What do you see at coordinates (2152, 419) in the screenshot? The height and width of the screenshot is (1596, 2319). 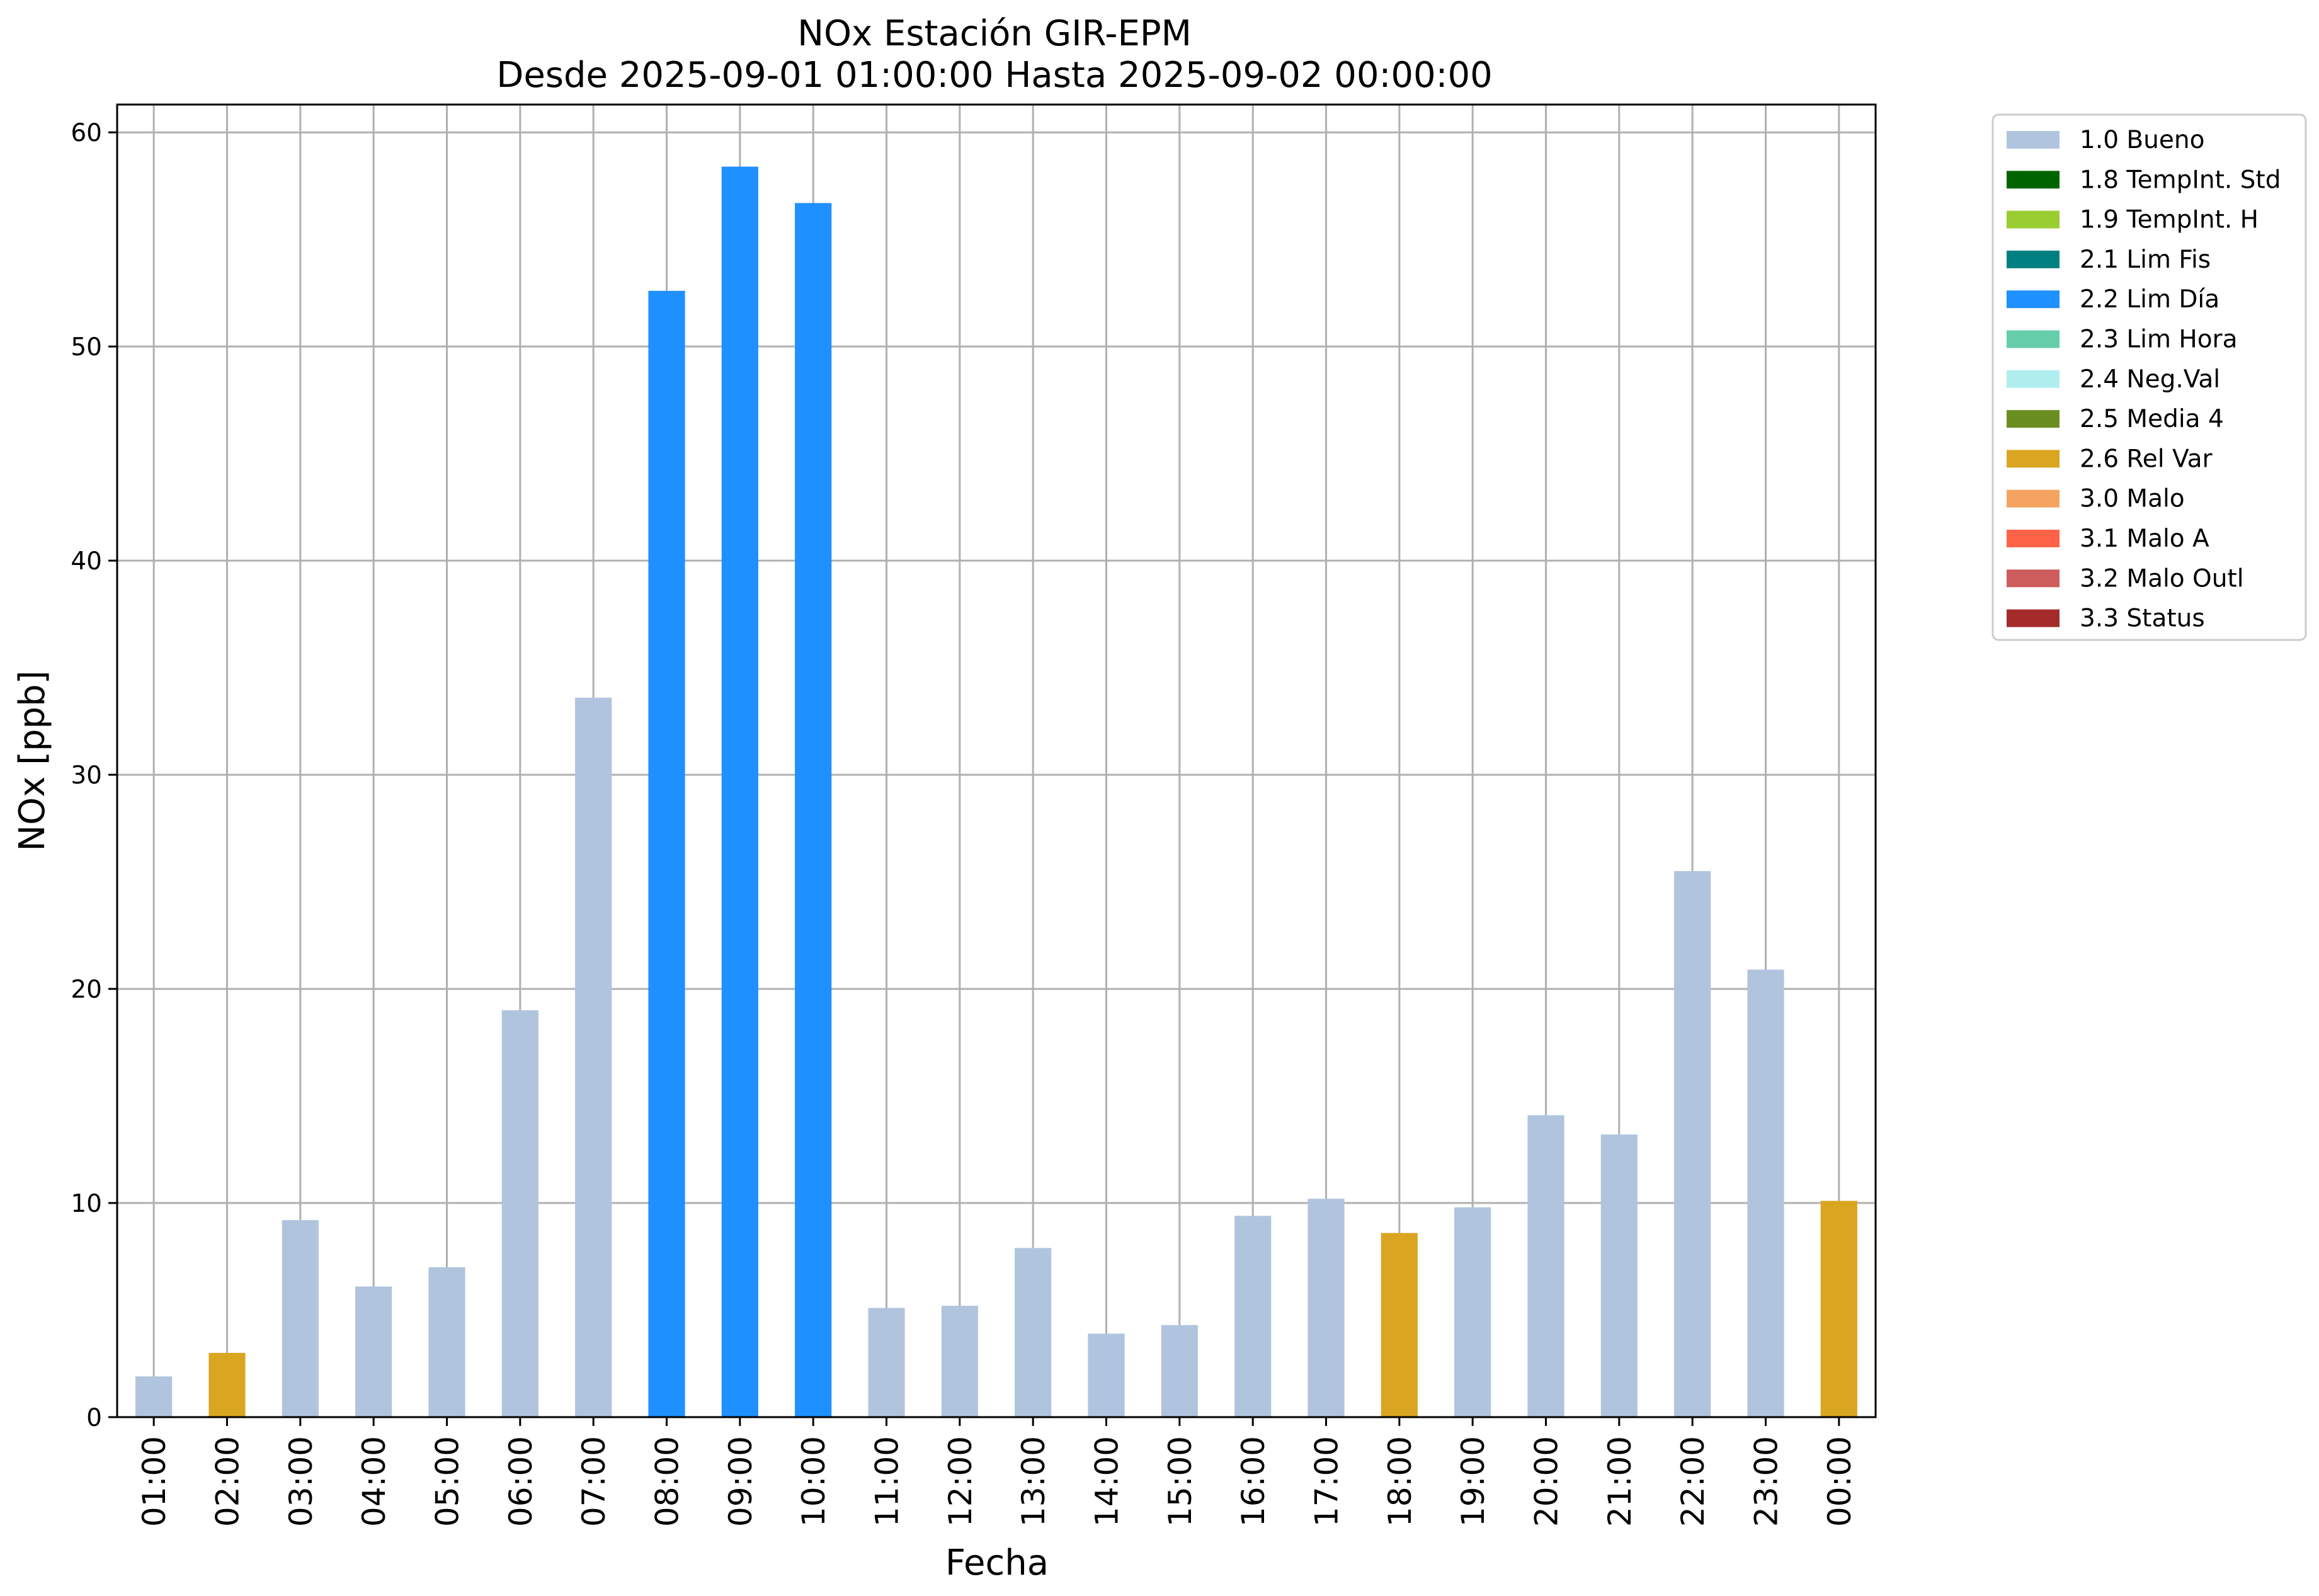 I see `legend-label: 2.5 Media 4` at bounding box center [2152, 419].